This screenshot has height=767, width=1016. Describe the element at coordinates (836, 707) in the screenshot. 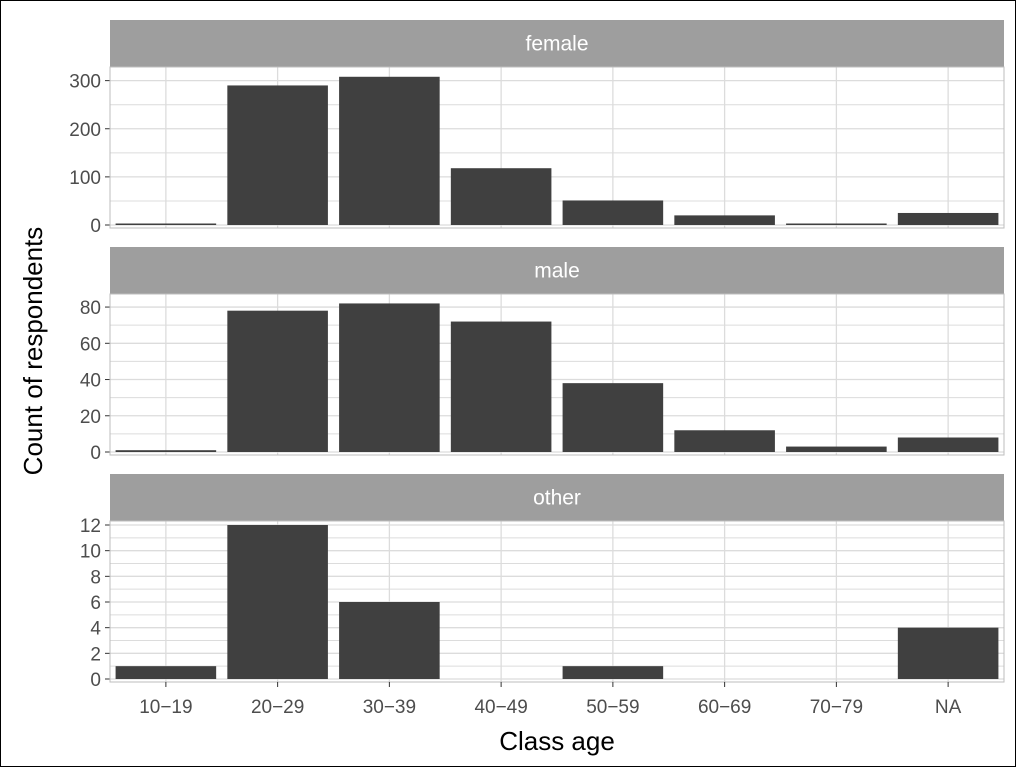

I see `x-tick-label: 70−79` at that location.